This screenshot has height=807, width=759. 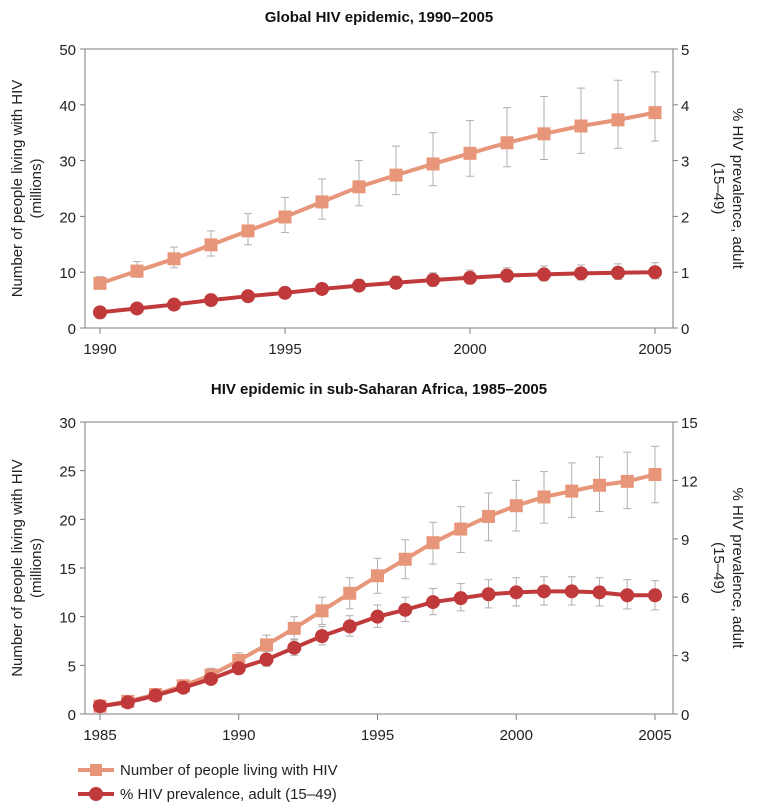 I want to click on y-tick-label: 25, so click(x=67, y=472).